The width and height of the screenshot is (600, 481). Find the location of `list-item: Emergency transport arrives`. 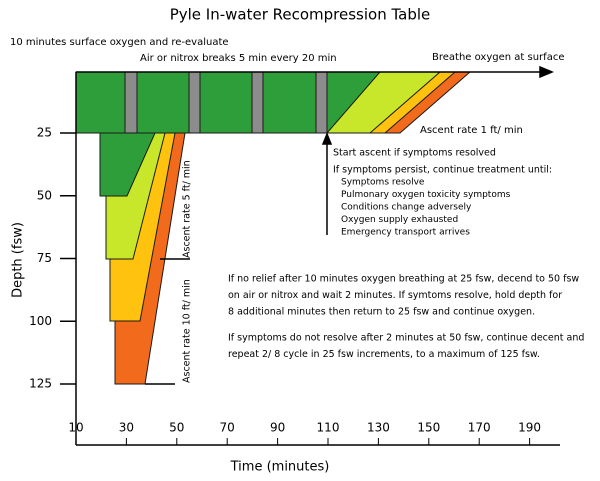

list-item: Emergency transport arrives is located at coordinates (405, 233).